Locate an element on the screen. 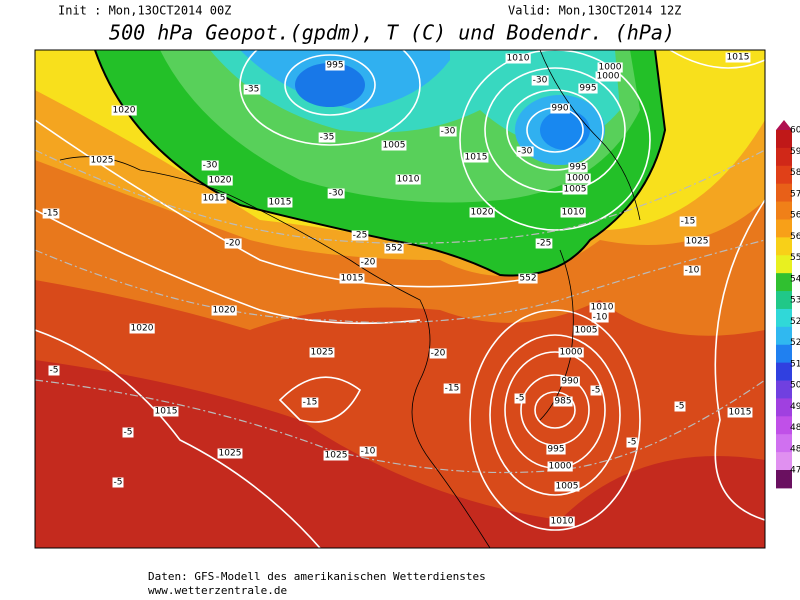 The width and height of the screenshot is (800, 600). colorbar: 60 59 58 57 56 56 55 54 53 52 52 51 50 49 48 48 47 is located at coordinates (788, 304).